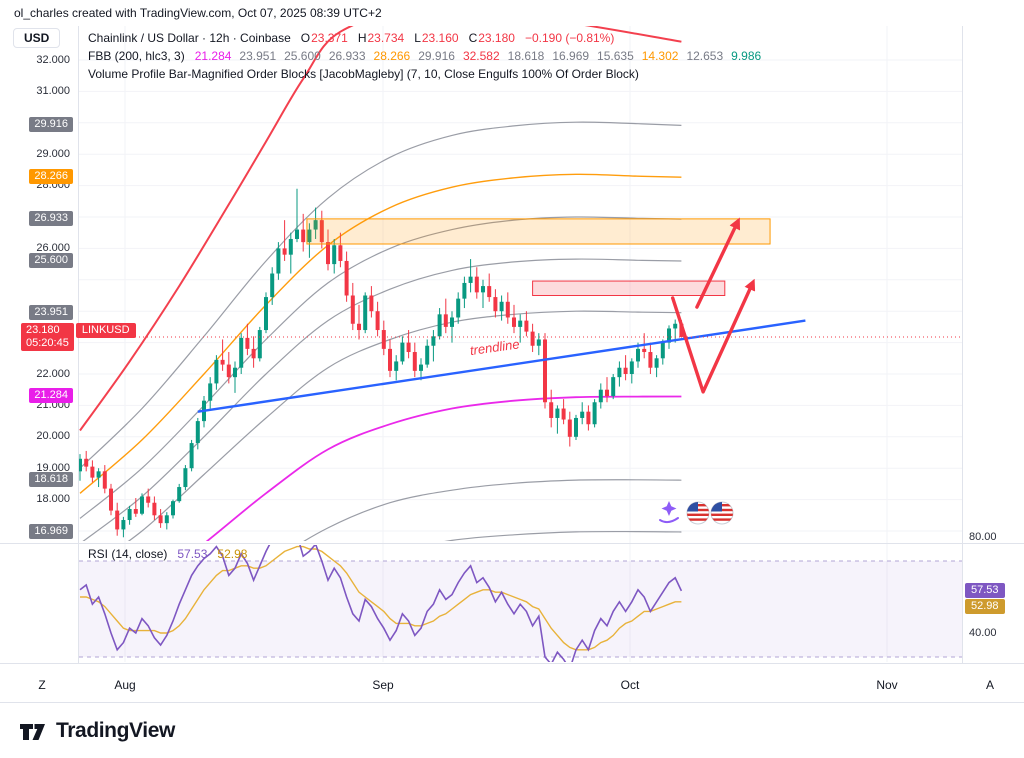 Image resolution: width=1024 pixels, height=758 pixels. I want to click on fbb-value: 14.302, so click(660, 56).